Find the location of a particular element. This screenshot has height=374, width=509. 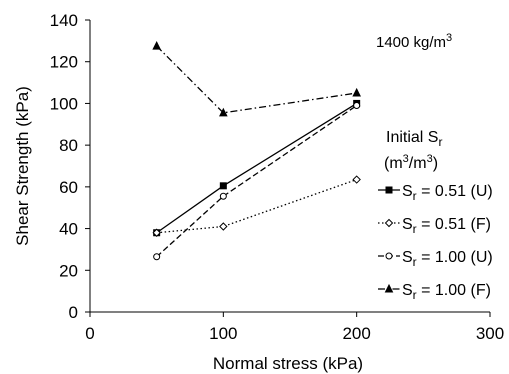

x-tick-label: 0 is located at coordinates (89, 333).